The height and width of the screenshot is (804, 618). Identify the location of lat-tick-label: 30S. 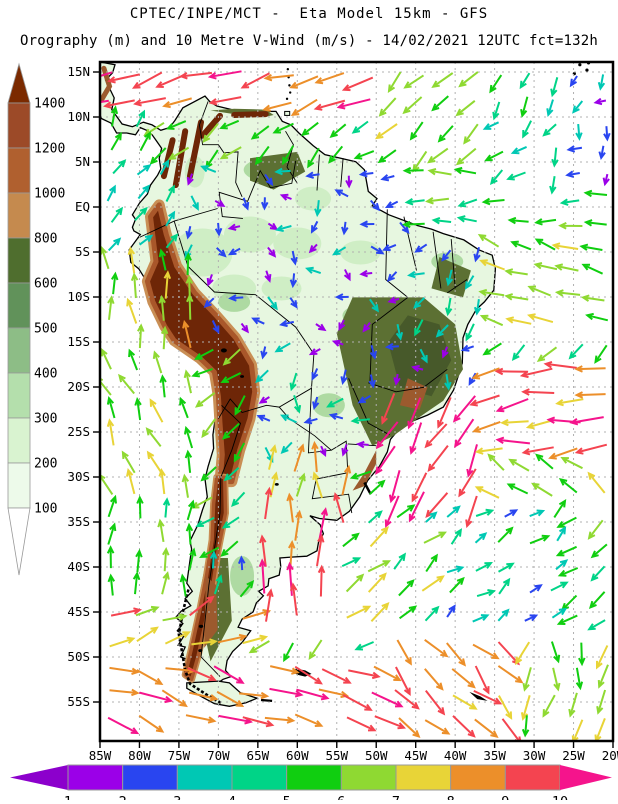
(78, 476).